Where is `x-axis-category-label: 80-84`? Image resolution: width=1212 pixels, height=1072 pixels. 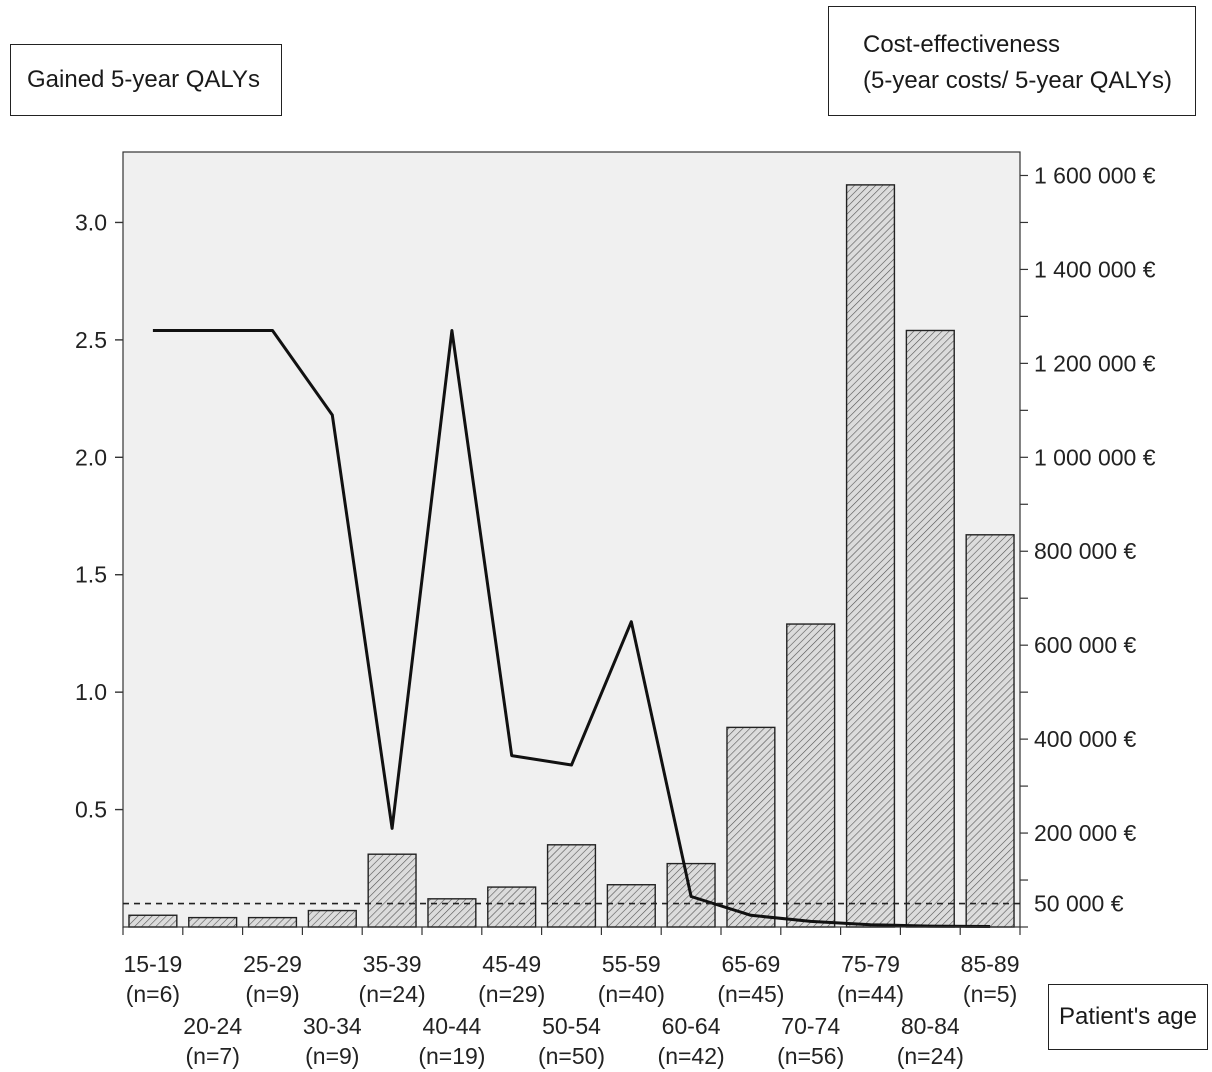 x-axis-category-label: 80-84 is located at coordinates (930, 1026).